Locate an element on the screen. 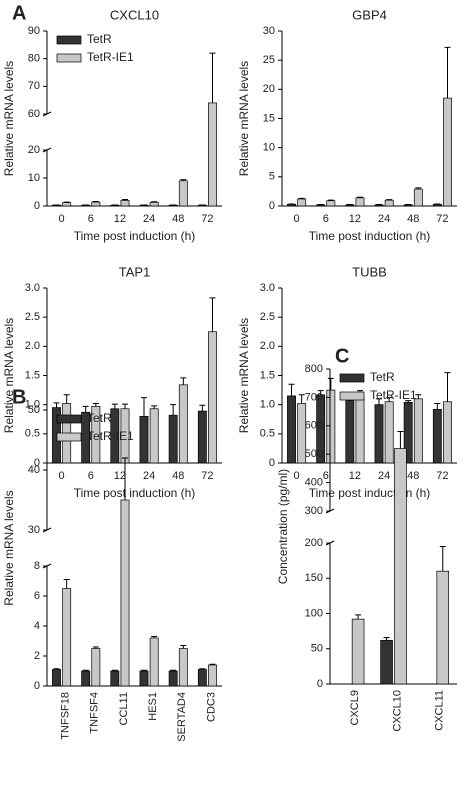 The height and width of the screenshot is (800, 468). y-axis-label: Concentration (pg/ml) is located at coordinates (283, 526).